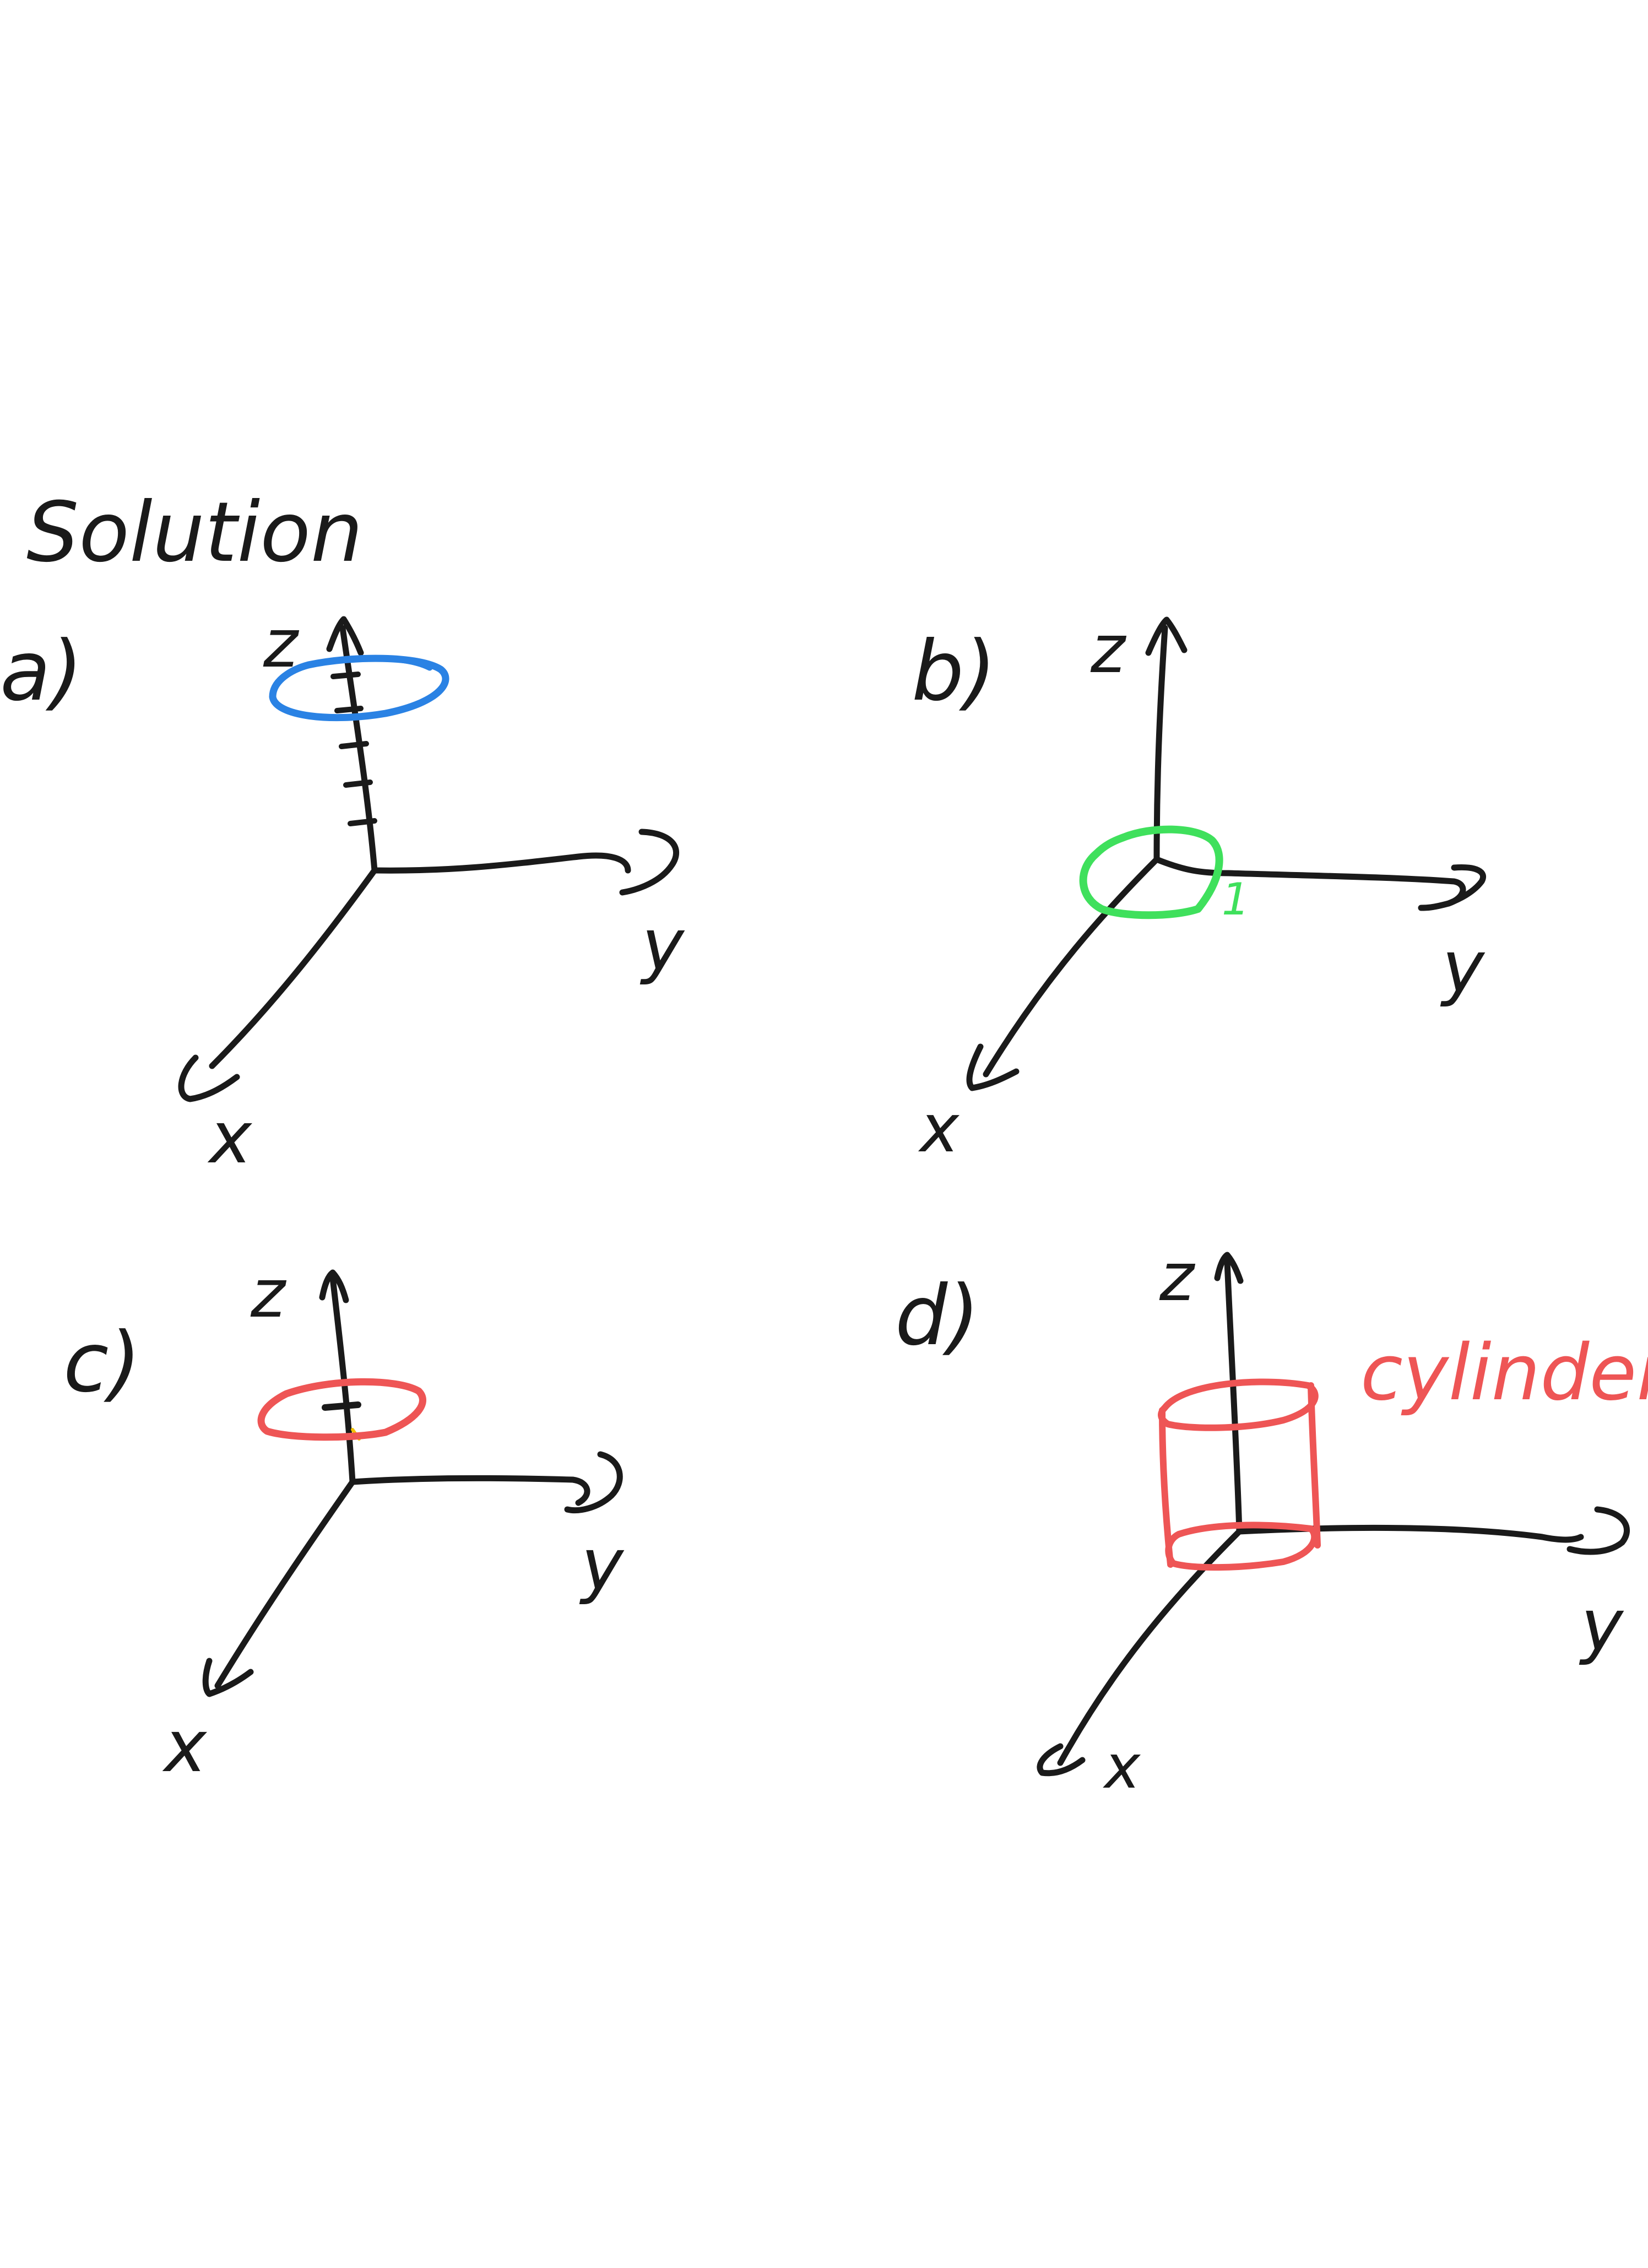 The height and width of the screenshot is (2268, 1648). Describe the element at coordinates (1166, 1487) in the screenshot. I see `cylinder-left-side` at that location.